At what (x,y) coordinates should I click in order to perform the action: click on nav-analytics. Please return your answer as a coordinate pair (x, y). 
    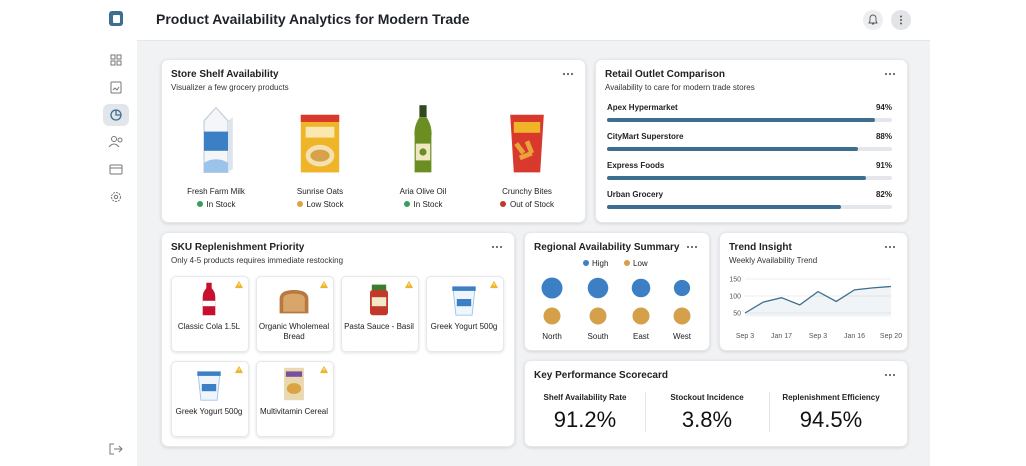
    Looking at the image, I should click on (116, 115).